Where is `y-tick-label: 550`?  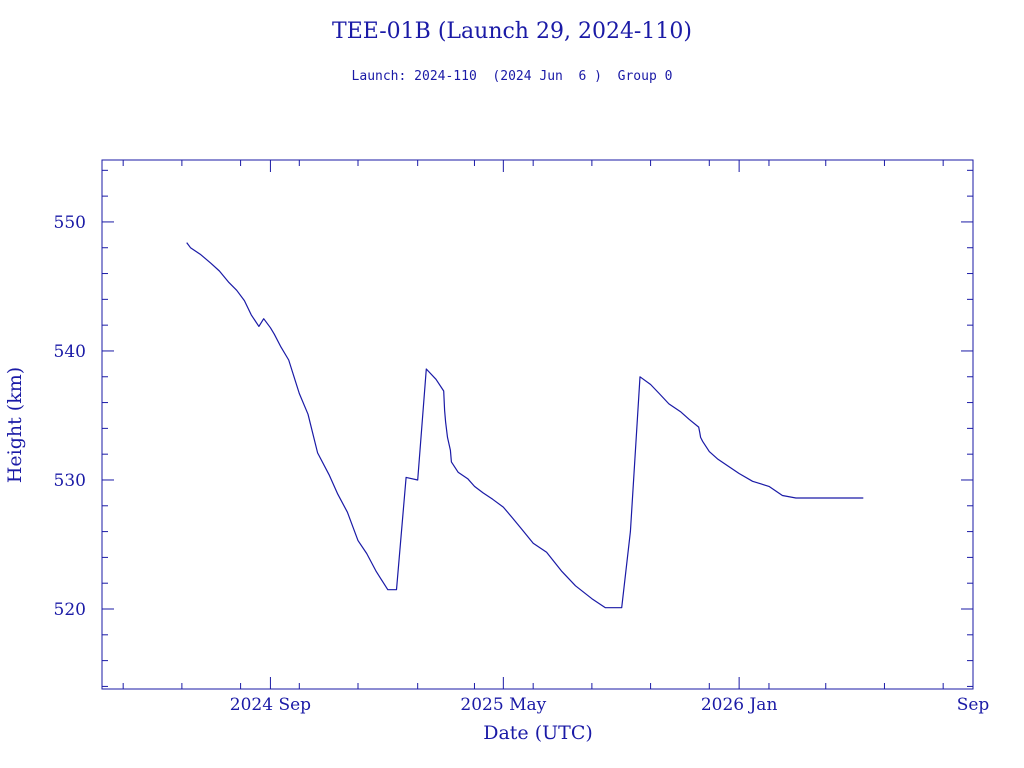 y-tick-label: 550 is located at coordinates (70, 223).